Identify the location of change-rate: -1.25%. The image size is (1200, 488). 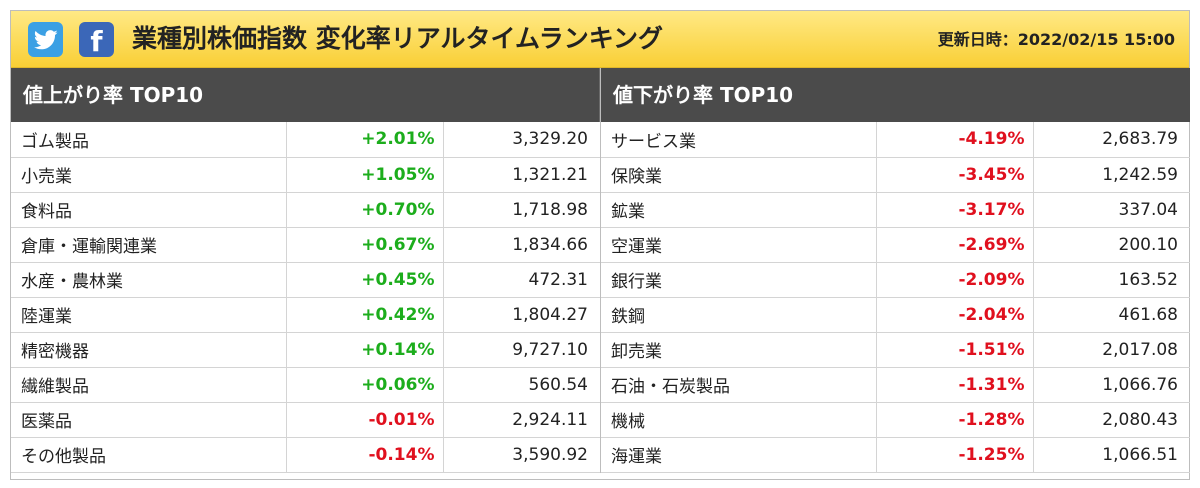
(954, 454).